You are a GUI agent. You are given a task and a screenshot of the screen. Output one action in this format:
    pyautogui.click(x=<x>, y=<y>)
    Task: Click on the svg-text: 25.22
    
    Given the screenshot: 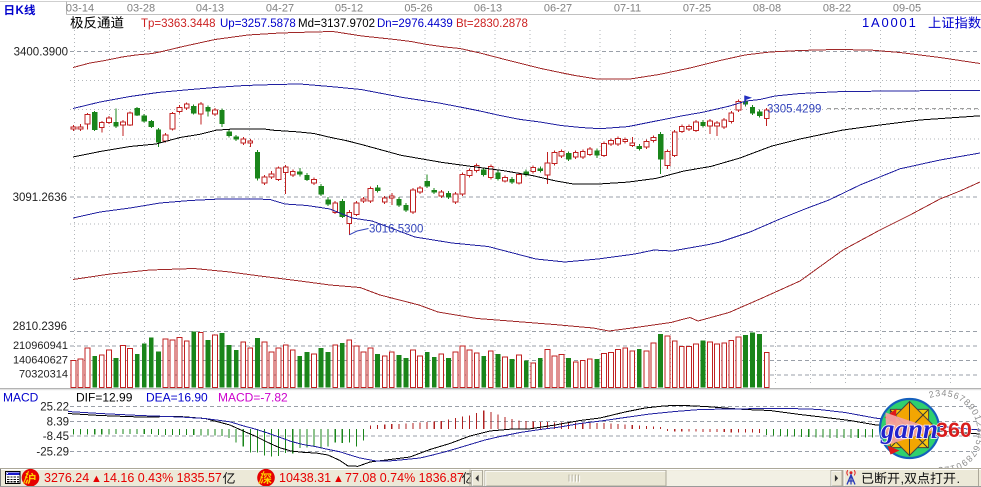 What is the action you would take?
    pyautogui.click(x=54, y=408)
    